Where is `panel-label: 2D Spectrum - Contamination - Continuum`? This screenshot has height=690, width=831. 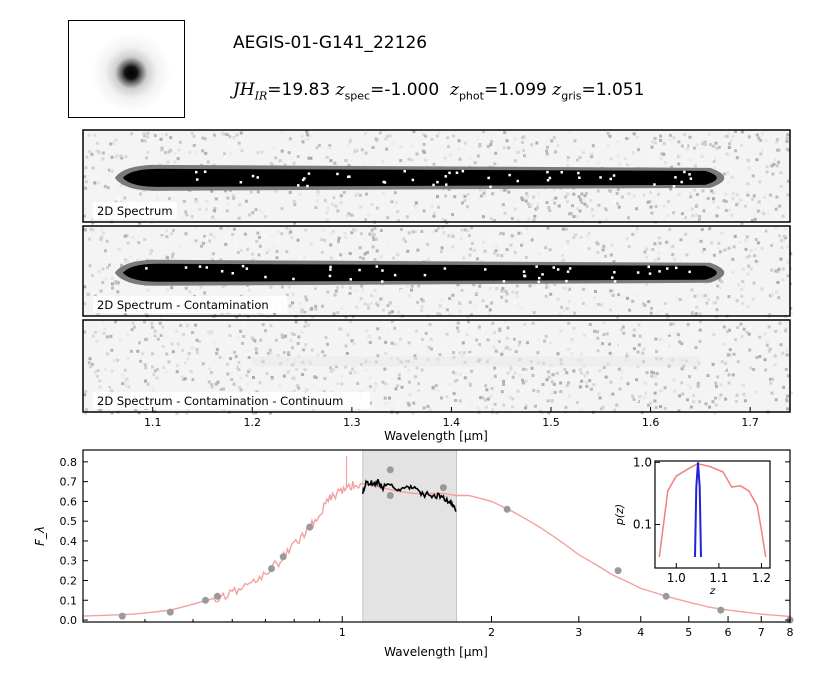
panel-label: 2D Spectrum - Contamination - Continuum is located at coordinates (220, 401).